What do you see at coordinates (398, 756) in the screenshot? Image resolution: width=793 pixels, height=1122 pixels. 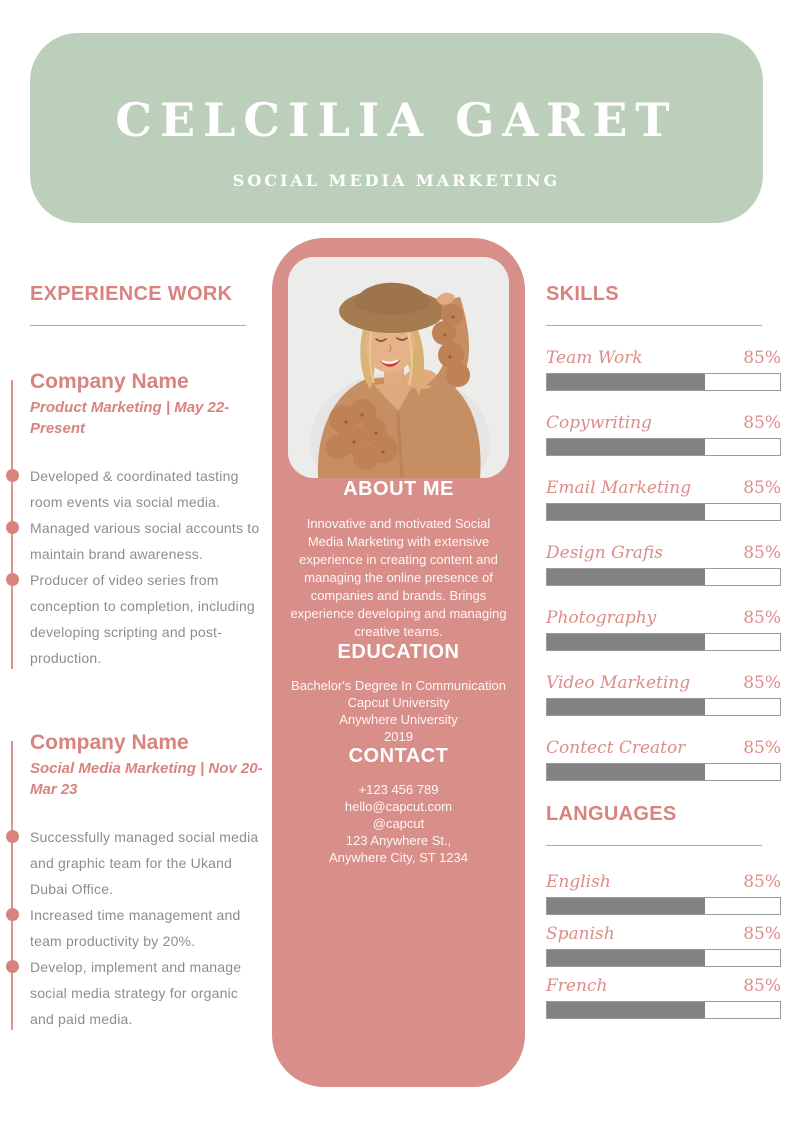 I see `contact-heading: CONTACT` at bounding box center [398, 756].